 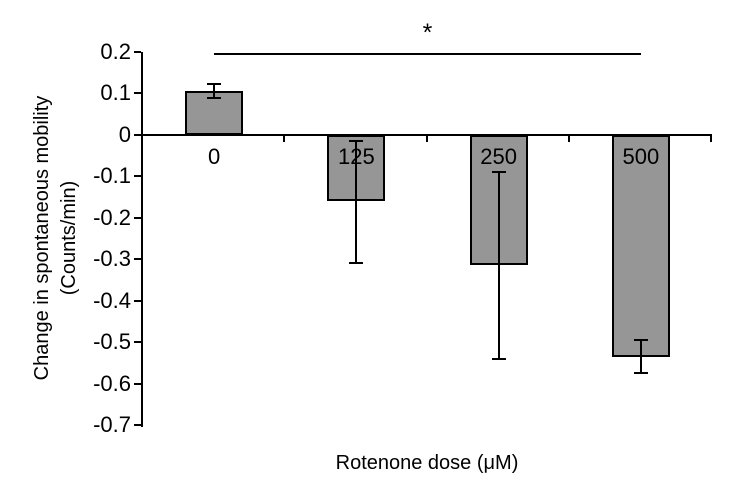 I want to click on y-axis-line, so click(x=142, y=239).